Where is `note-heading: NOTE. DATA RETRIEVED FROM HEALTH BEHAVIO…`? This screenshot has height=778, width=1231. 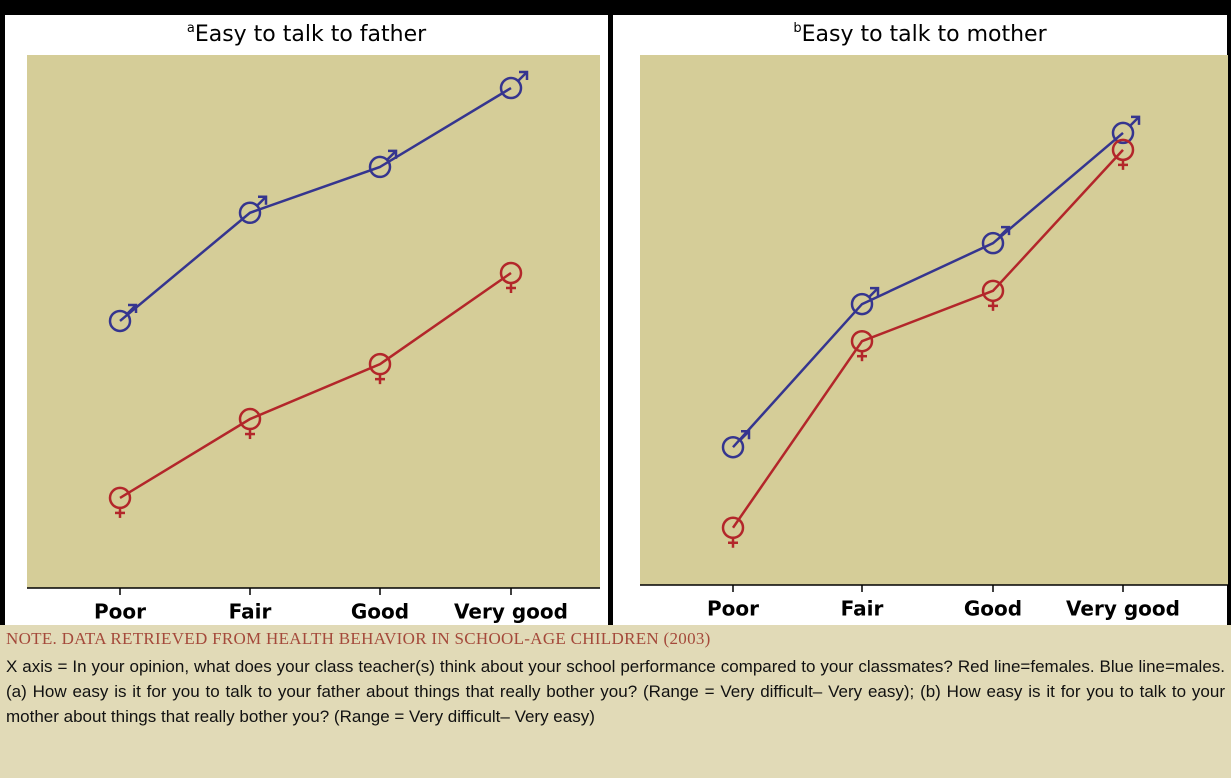
note-heading: NOTE. DATA RETRIEVED FROM HEALTH BEHAVIO… is located at coordinates (358, 638).